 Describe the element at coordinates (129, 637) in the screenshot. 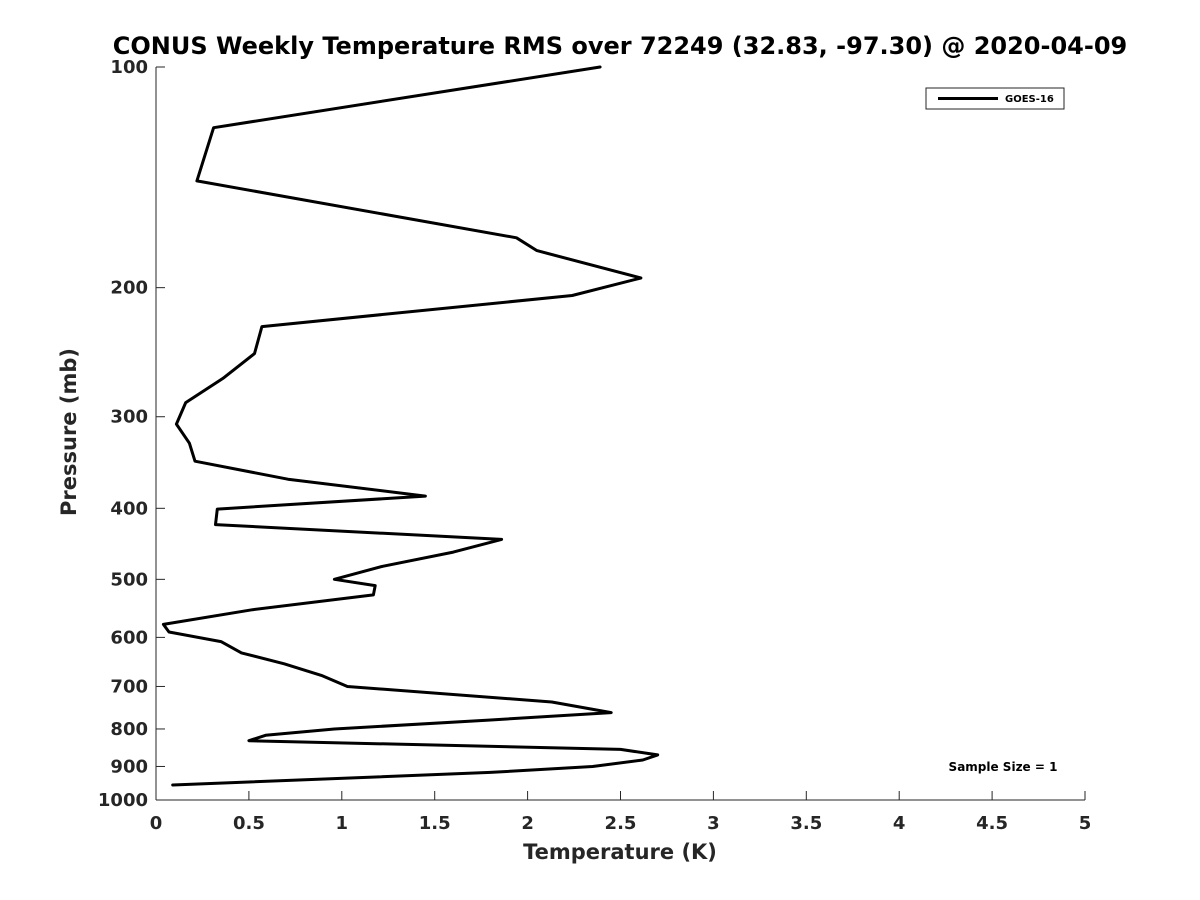

I see `y-tick-label: 600` at that location.